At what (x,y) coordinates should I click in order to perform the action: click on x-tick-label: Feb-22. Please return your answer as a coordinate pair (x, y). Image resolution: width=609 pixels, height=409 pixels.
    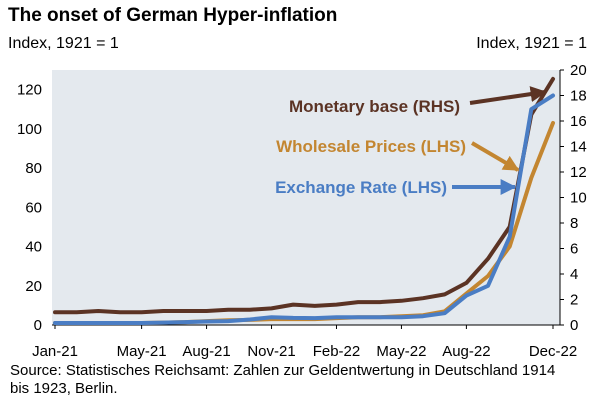
    Looking at the image, I should click on (337, 351).